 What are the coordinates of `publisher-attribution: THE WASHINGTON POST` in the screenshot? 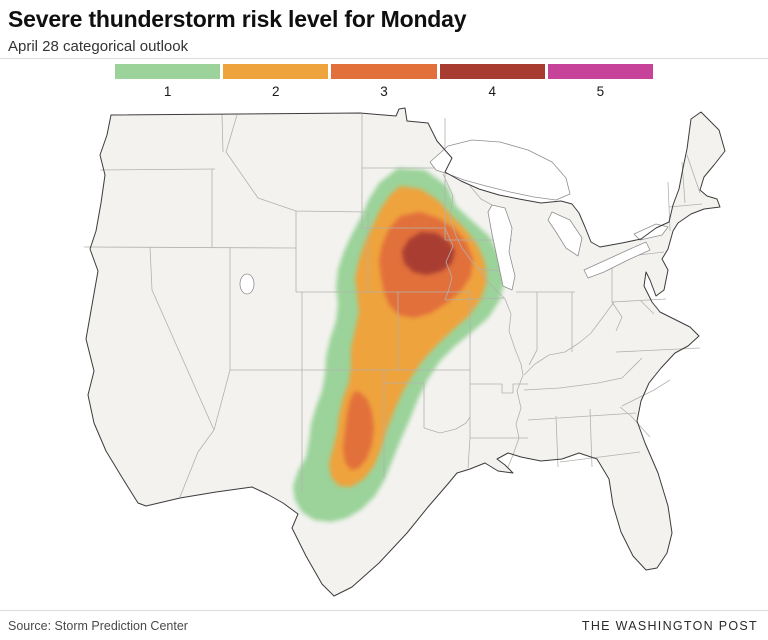 It's located at (669, 626).